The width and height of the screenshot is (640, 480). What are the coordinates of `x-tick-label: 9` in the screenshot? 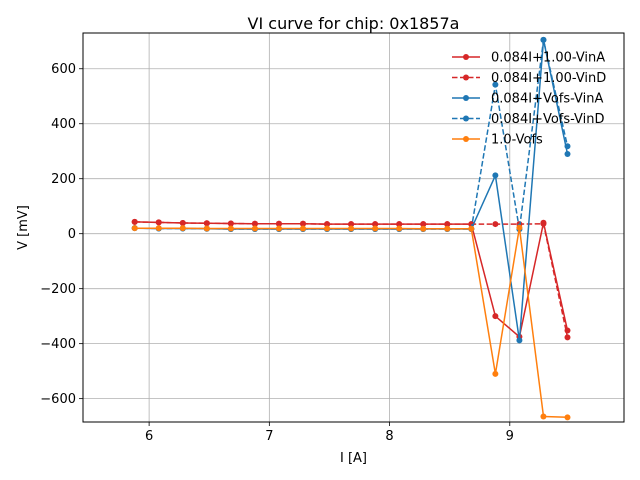 It's located at (510, 436).